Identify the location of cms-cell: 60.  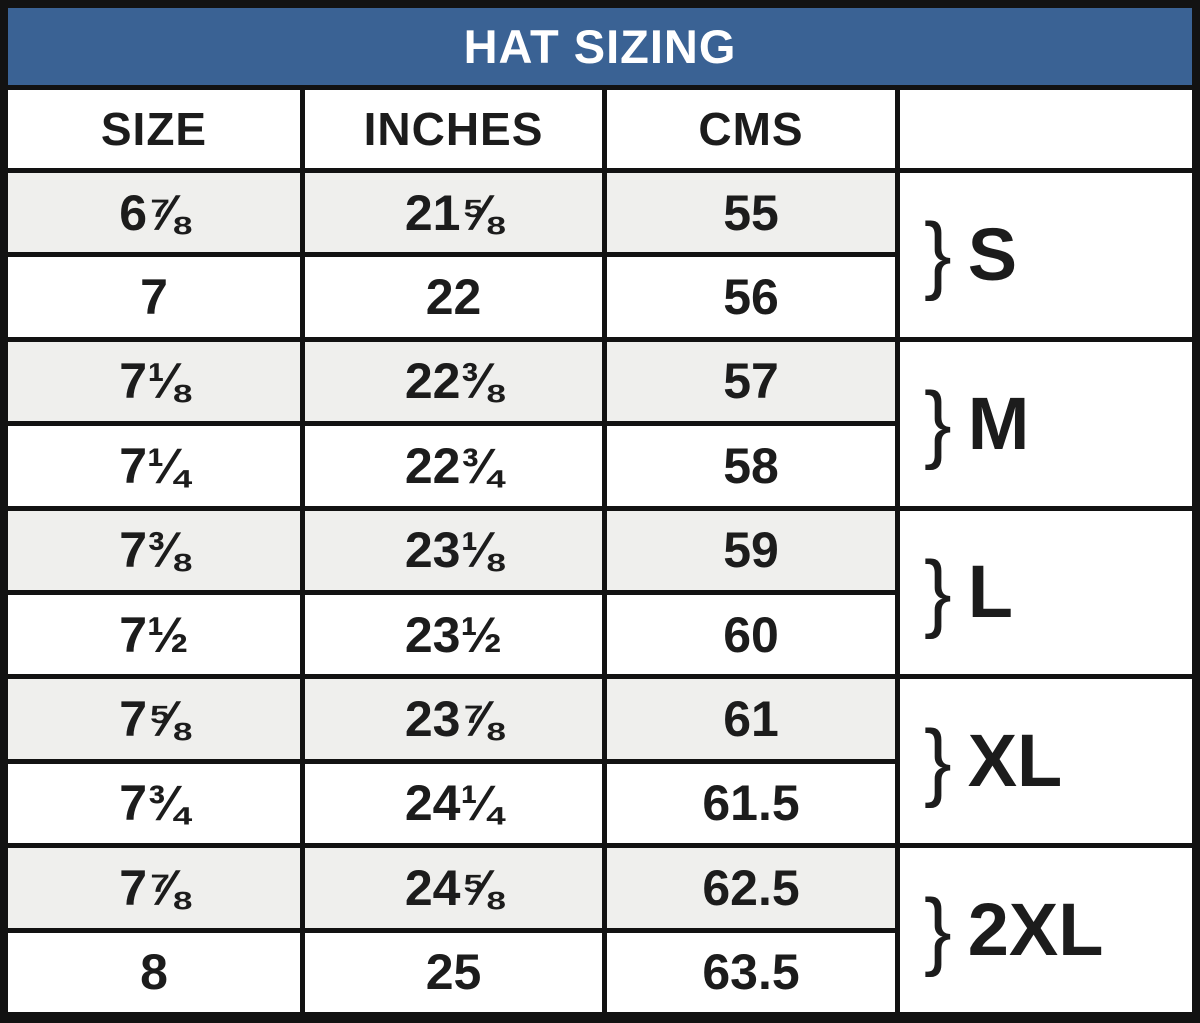
(751, 635).